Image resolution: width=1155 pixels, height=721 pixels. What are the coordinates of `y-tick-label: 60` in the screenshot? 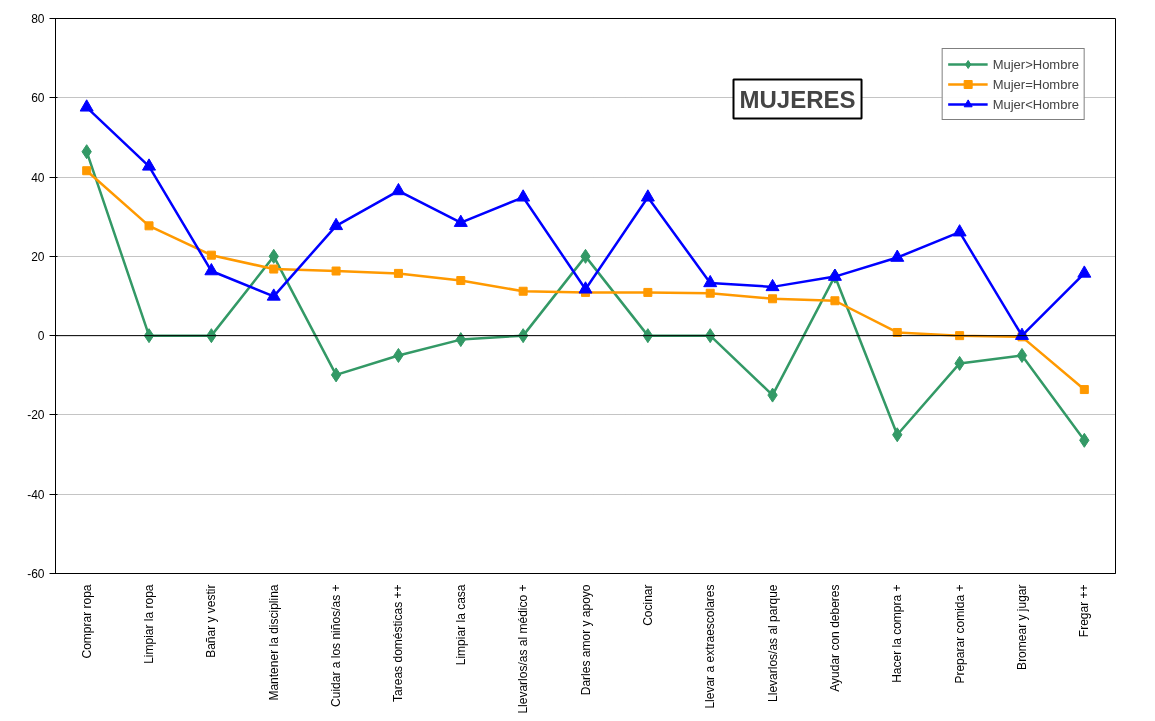 It's located at (38, 98).